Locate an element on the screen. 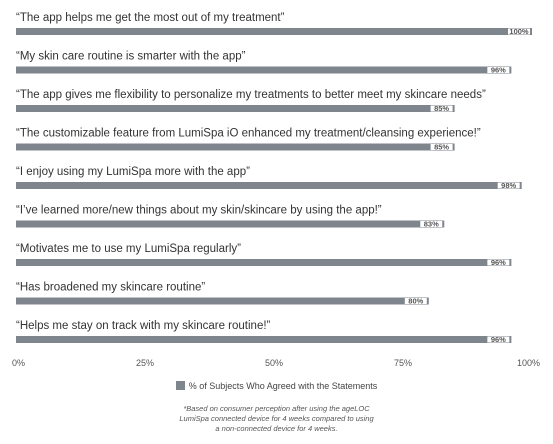 Image resolution: width=553 pixels, height=444 pixels. bar-value-label-4: 85% is located at coordinates (441, 147).